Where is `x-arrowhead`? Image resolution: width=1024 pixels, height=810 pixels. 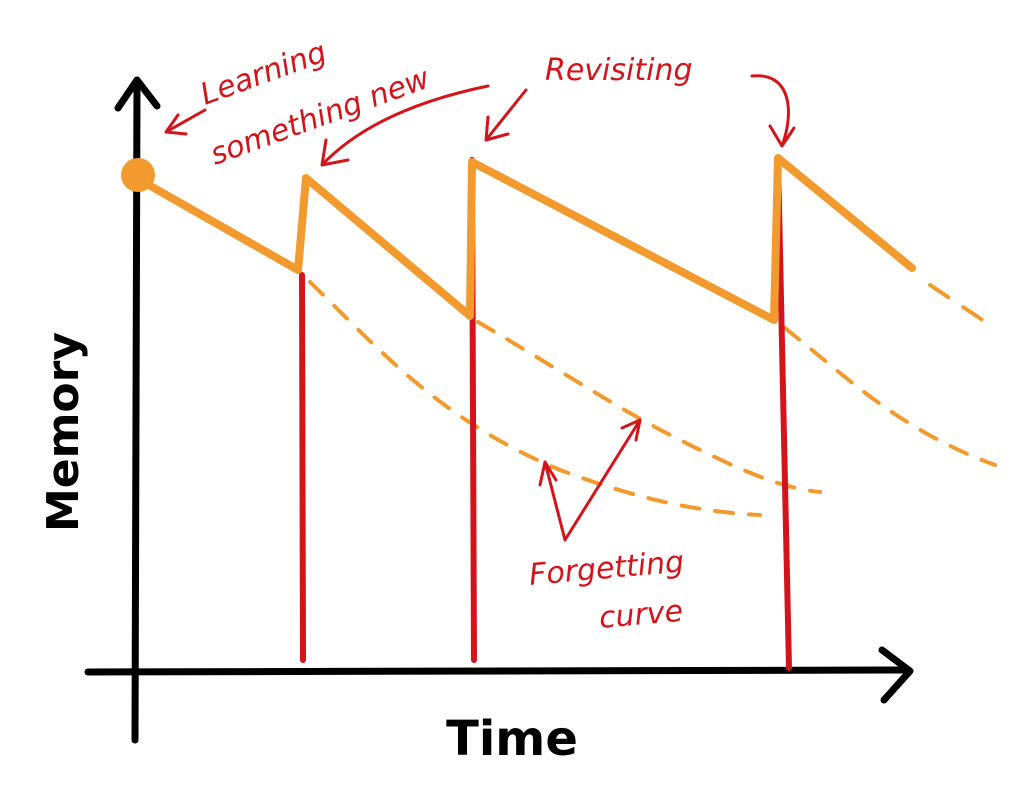
x-arrowhead is located at coordinates (896, 675).